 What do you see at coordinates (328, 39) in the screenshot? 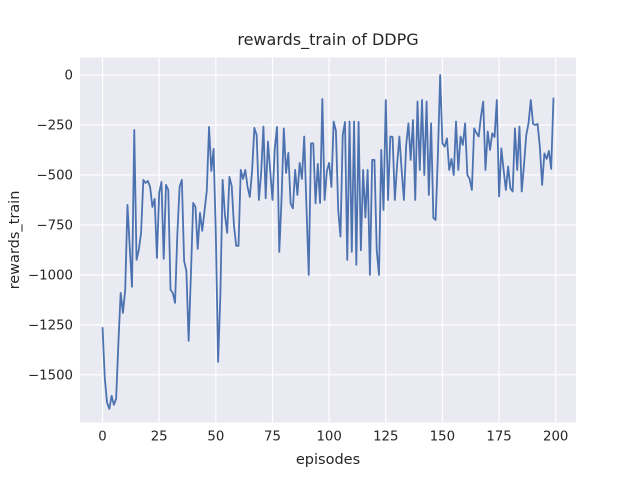
I see `chart-title: rewards_train of DDPG` at bounding box center [328, 39].